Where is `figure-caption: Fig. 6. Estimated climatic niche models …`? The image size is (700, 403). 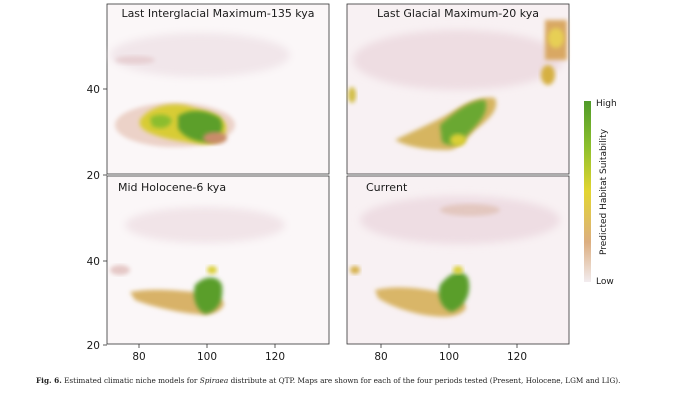
figure-caption: Fig. 6. Estimated climatic niche models … is located at coordinates (361, 380).